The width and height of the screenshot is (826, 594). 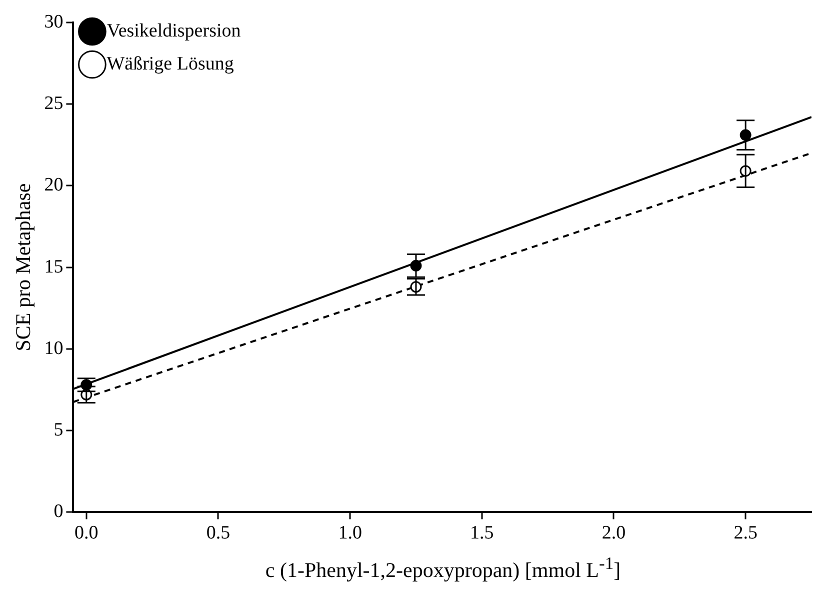 What do you see at coordinates (54, 348) in the screenshot?
I see `y-tick-label: 10` at bounding box center [54, 348].